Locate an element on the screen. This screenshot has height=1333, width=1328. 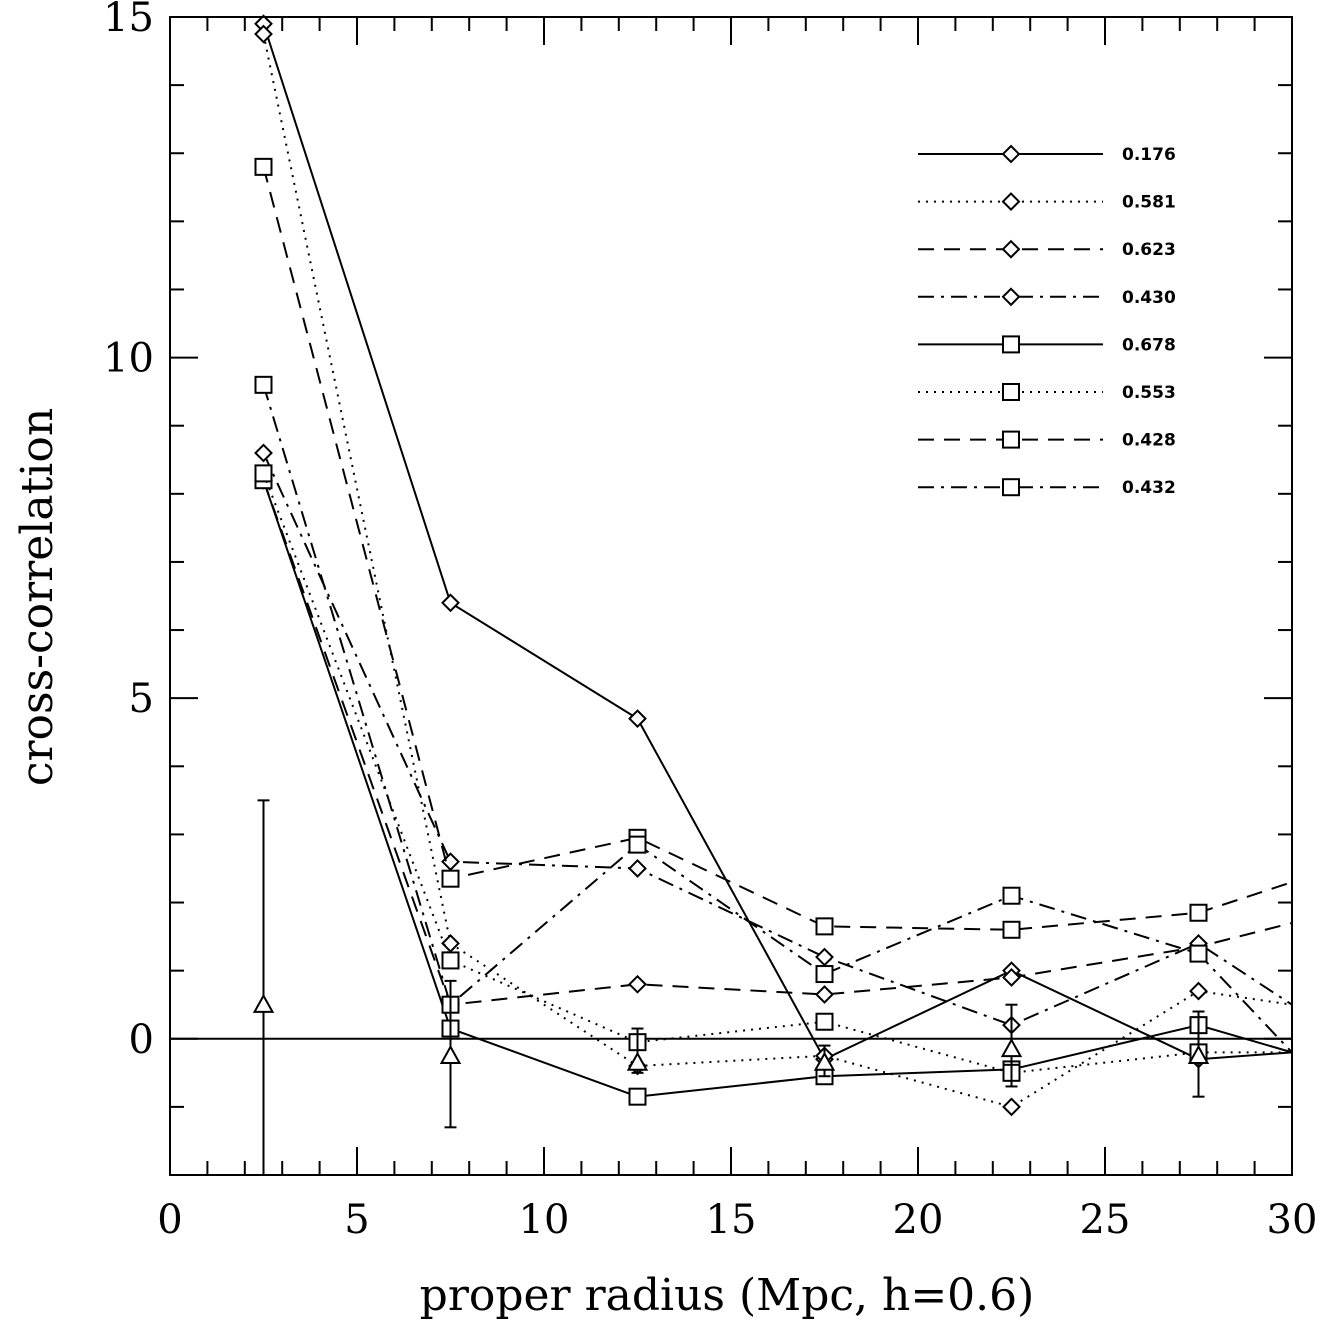
legend-entry: 0.428 is located at coordinates (1047, 440).